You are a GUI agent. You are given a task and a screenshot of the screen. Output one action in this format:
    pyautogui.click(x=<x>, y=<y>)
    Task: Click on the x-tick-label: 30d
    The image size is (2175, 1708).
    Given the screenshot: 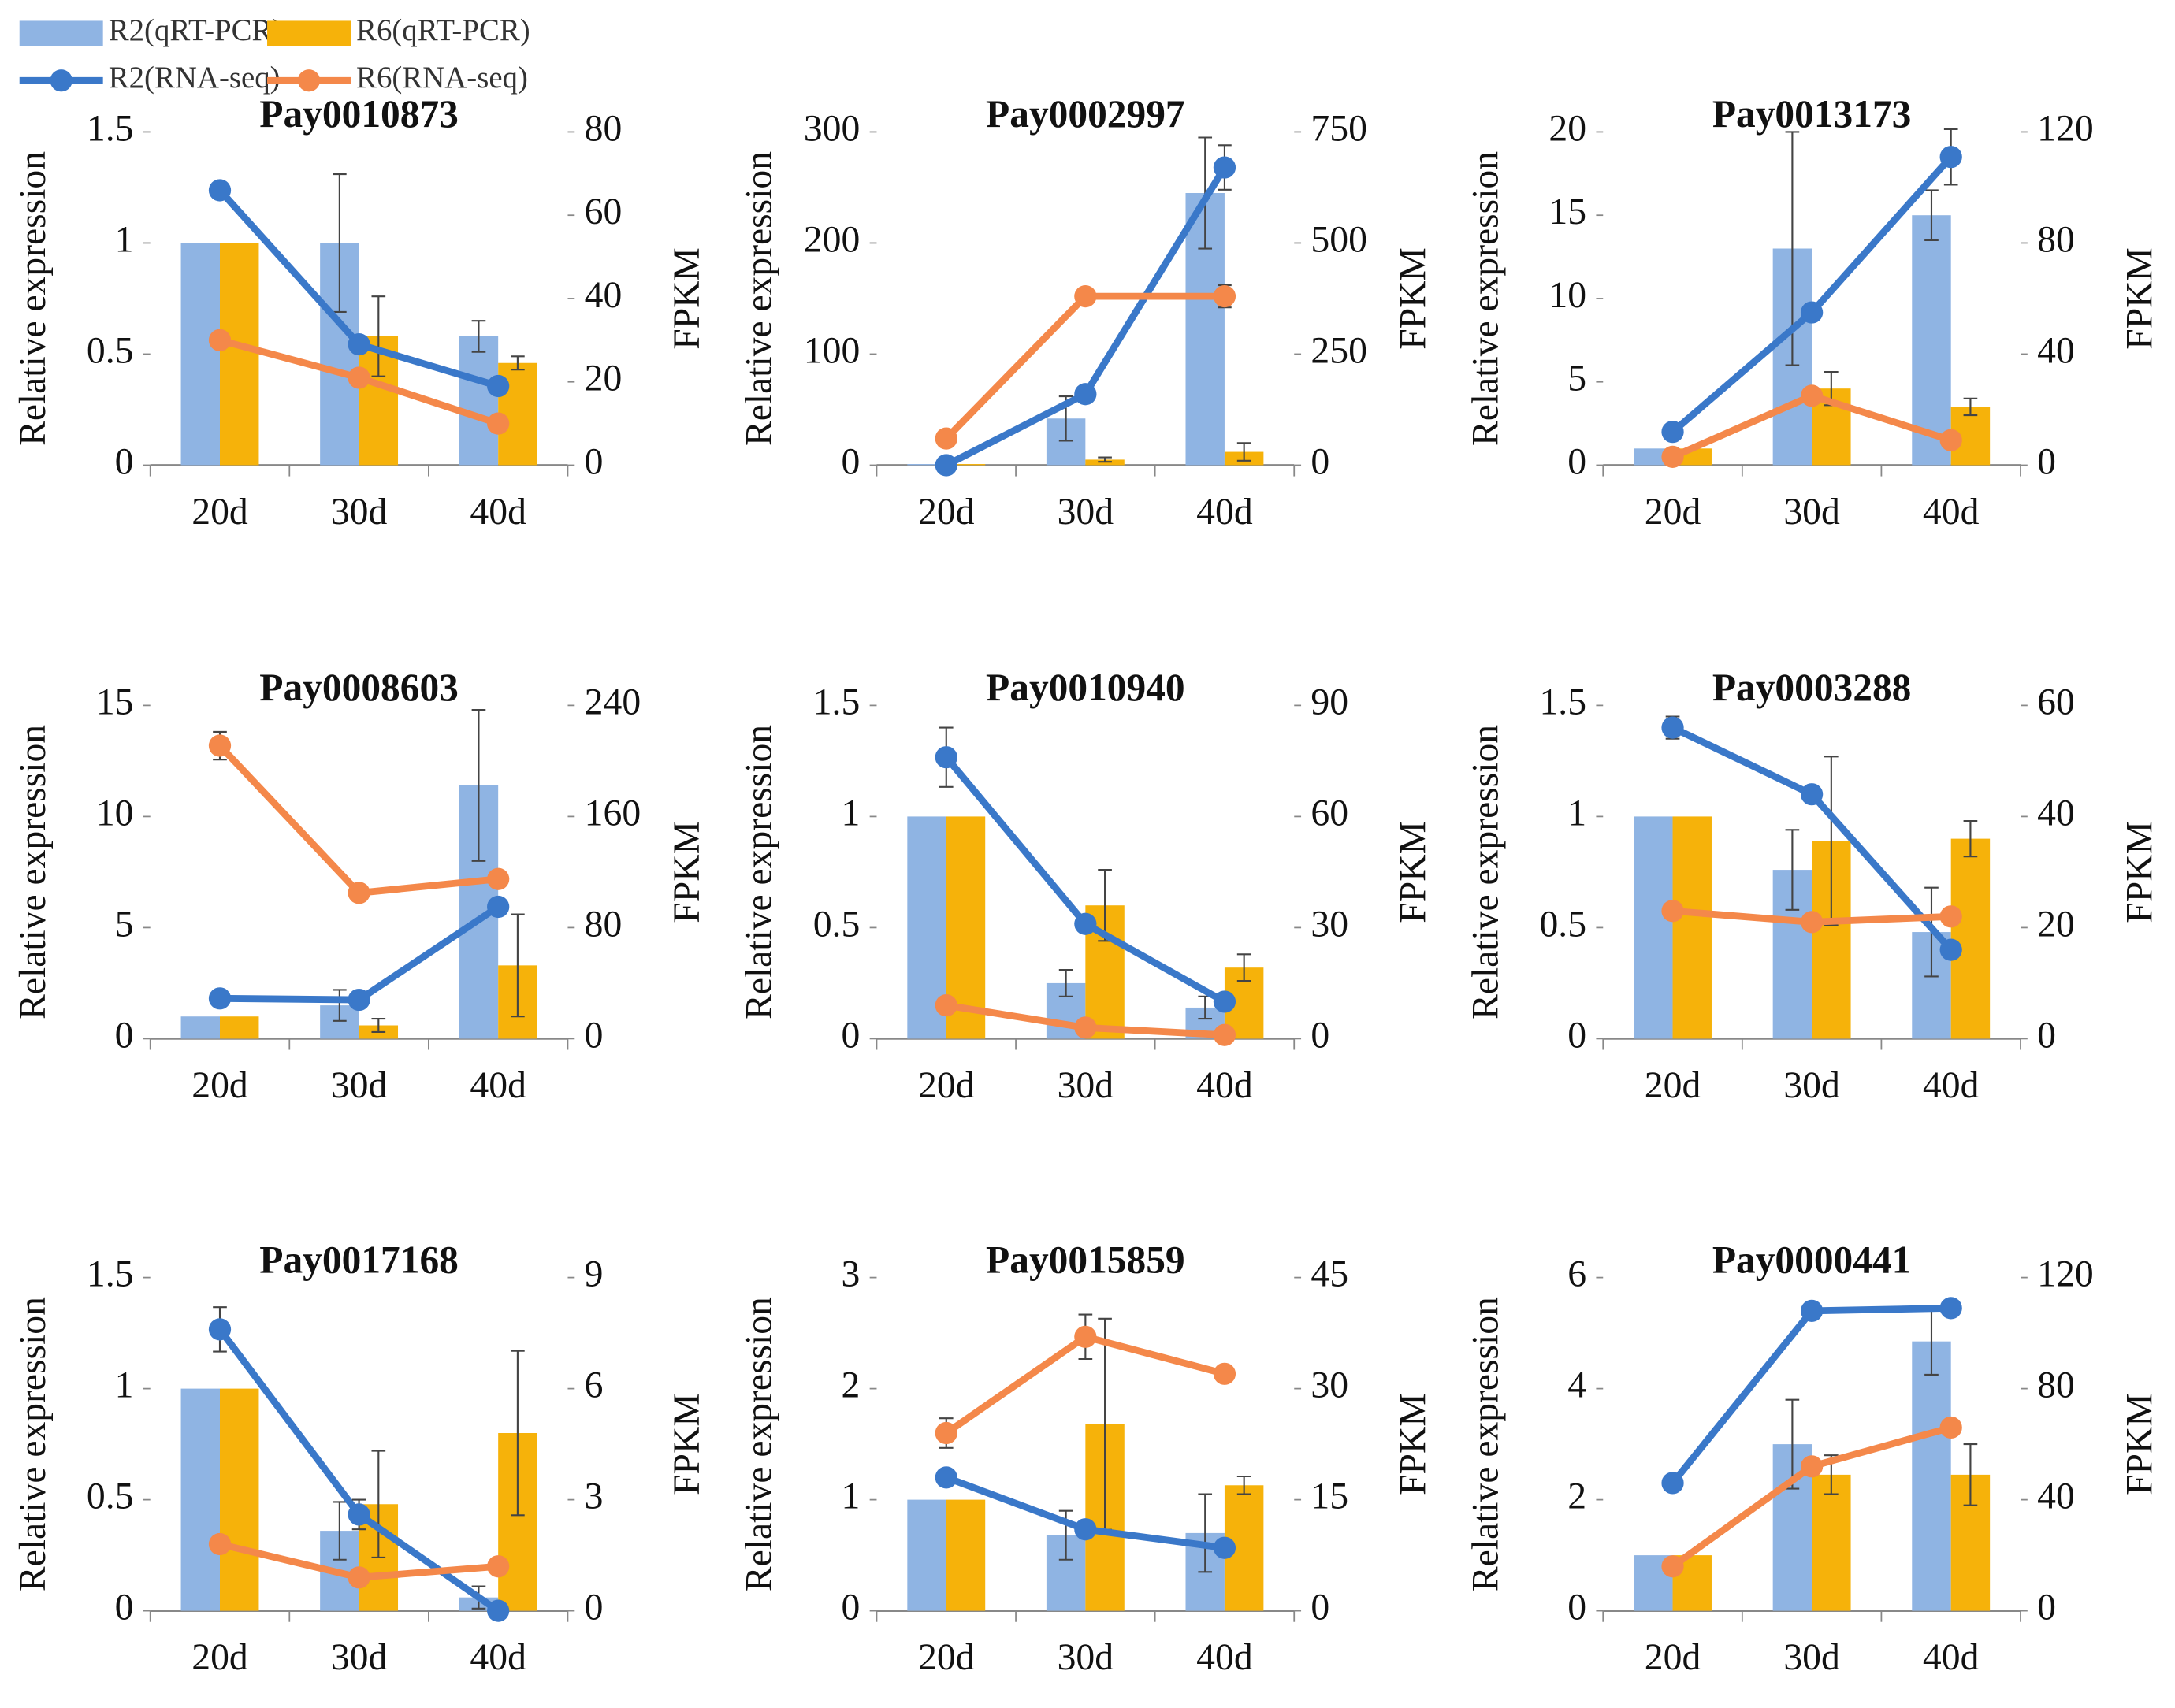 What is the action you would take?
    pyautogui.click(x=359, y=1657)
    